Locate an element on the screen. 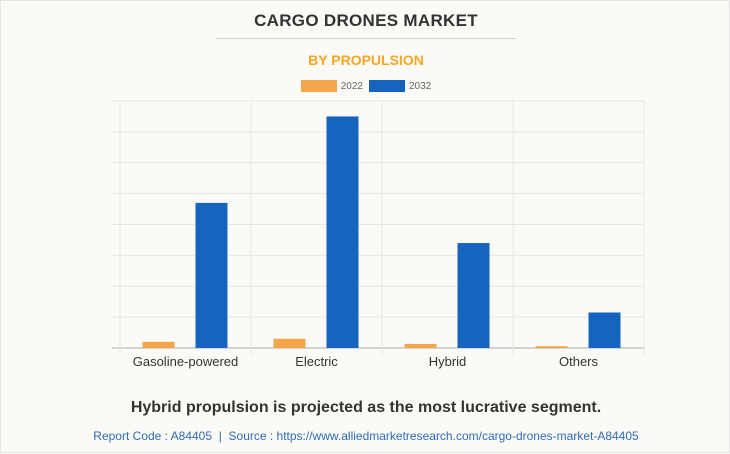 The height and width of the screenshot is (454, 730). legend: 2022 2032 is located at coordinates (365, 86).